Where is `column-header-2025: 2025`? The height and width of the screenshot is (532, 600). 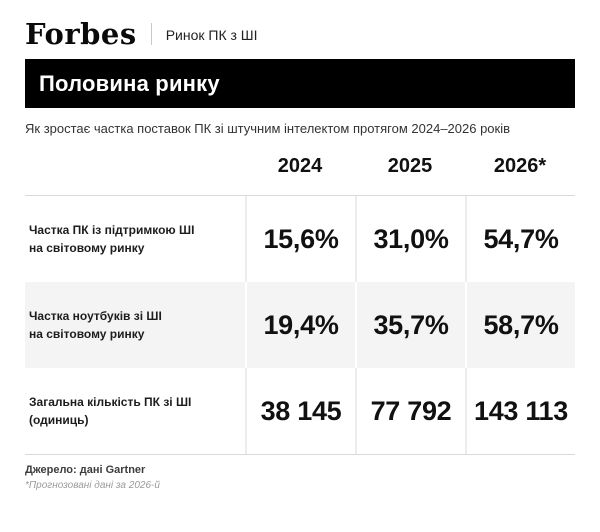
column-header-2025: 2025 is located at coordinates (410, 166).